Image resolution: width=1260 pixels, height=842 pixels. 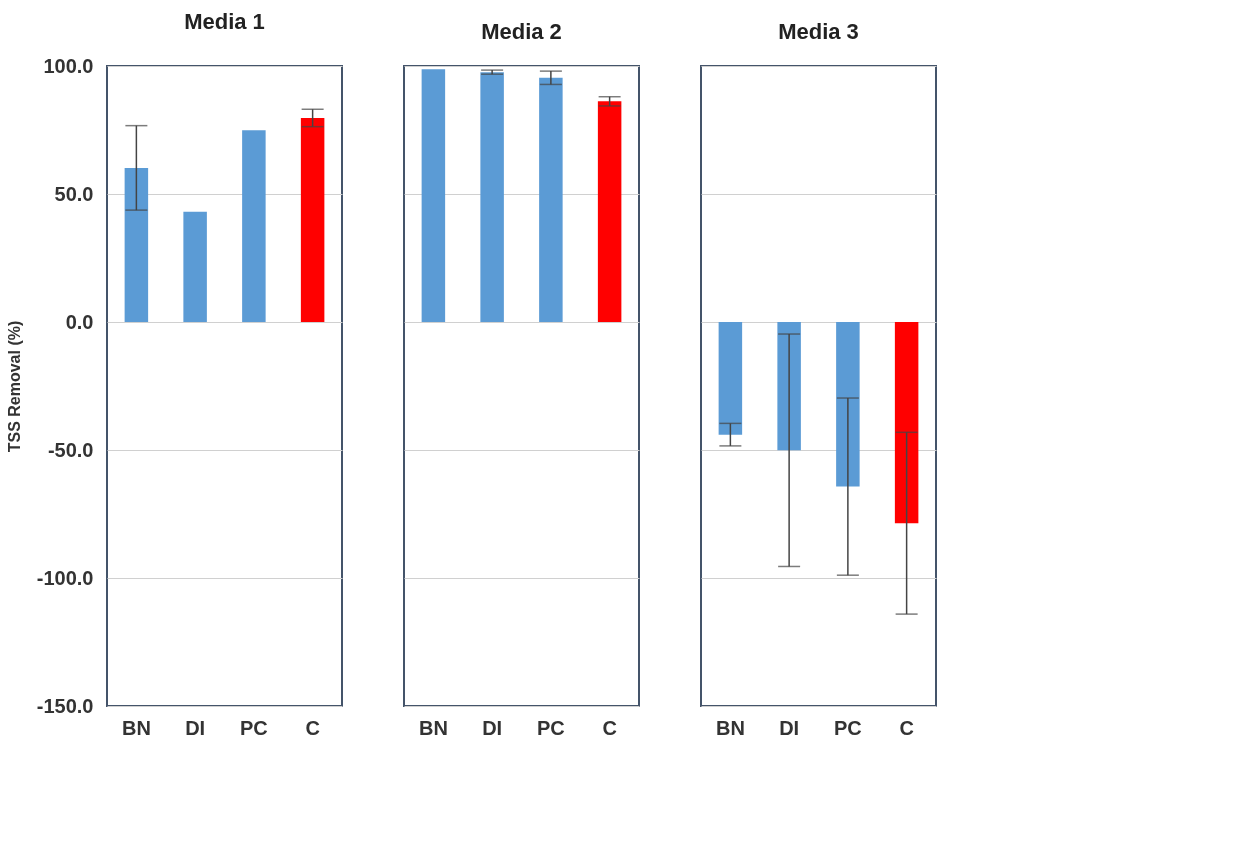 What do you see at coordinates (224, 21) in the screenshot?
I see `chart-title: Media 1` at bounding box center [224, 21].